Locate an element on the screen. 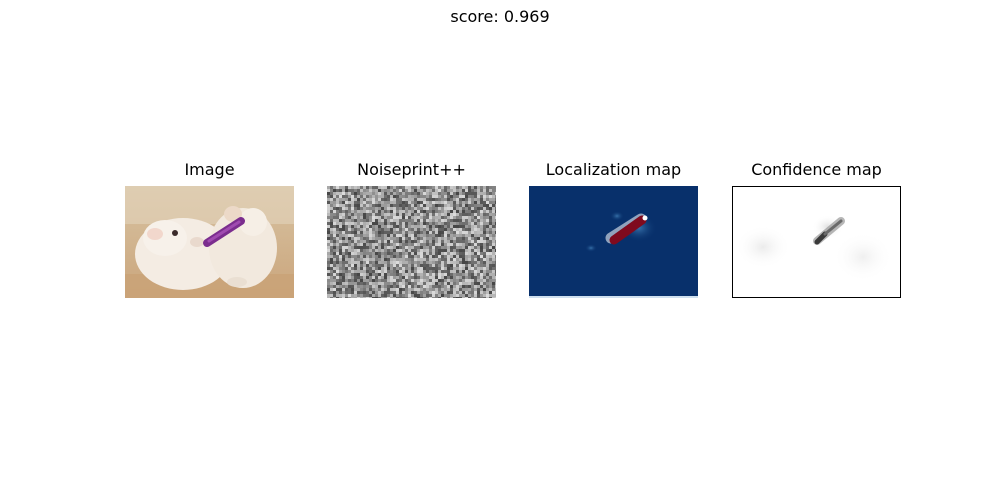 The width and height of the screenshot is (1000, 480). panel-title-noiseprint: Noiseprint++ is located at coordinates (411, 169).